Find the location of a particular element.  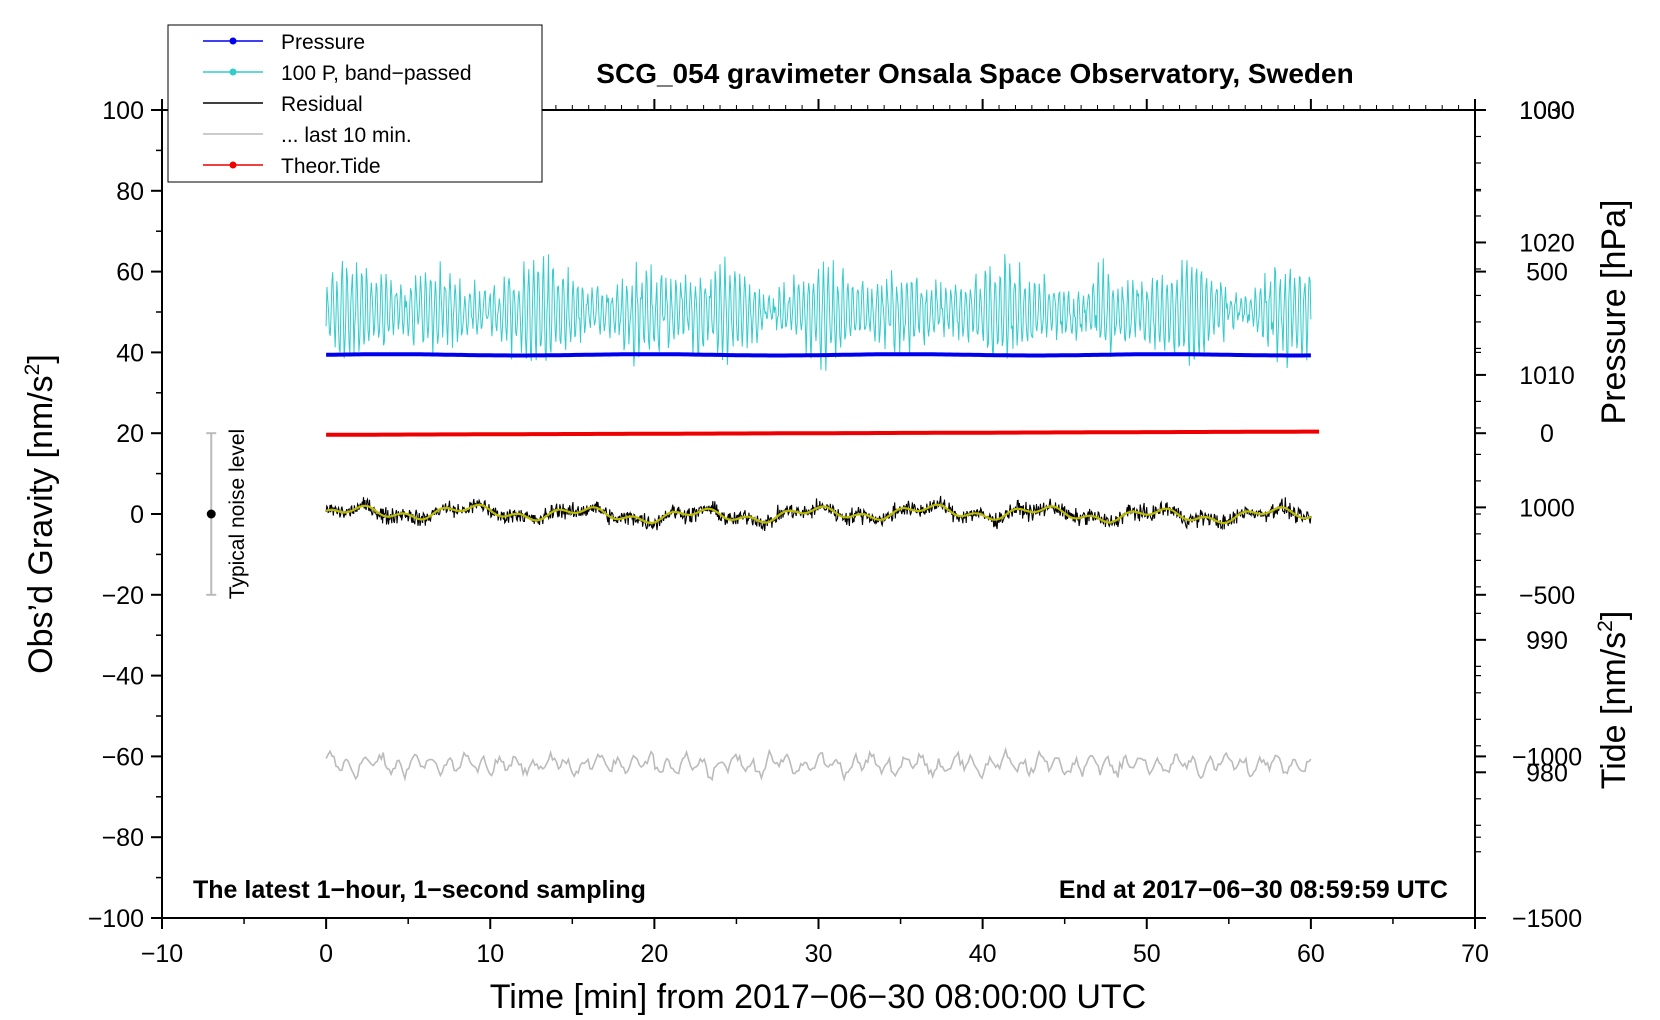

series-residual-smoothed is located at coordinates (818, 514).